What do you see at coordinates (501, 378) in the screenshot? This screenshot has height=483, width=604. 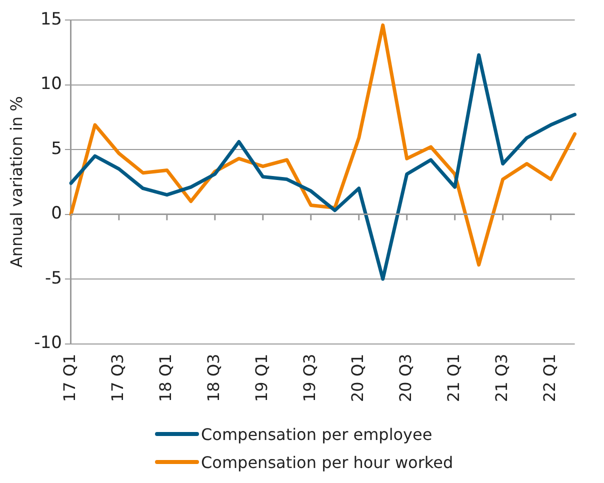 I see `x-tick-label: 21 Q3` at bounding box center [501, 378].